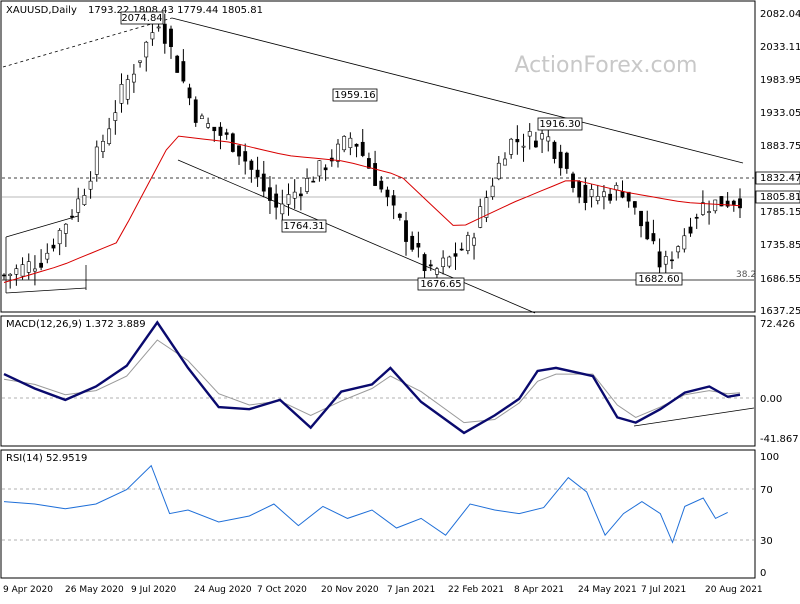  I want to click on swing-label-1682-text: 1682.60, so click(658, 279).